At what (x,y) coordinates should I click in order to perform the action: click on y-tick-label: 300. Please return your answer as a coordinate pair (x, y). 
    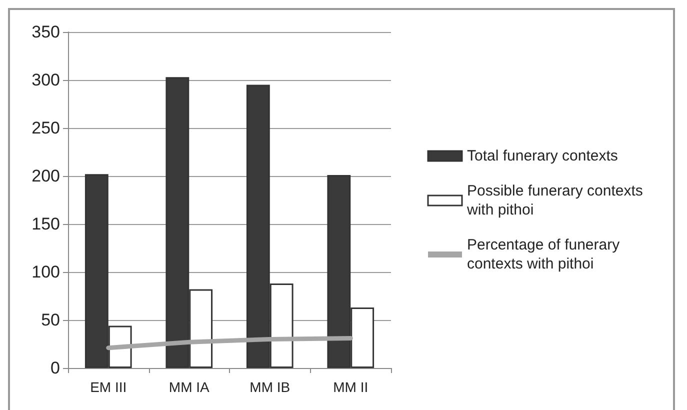
    Looking at the image, I should click on (46, 80).